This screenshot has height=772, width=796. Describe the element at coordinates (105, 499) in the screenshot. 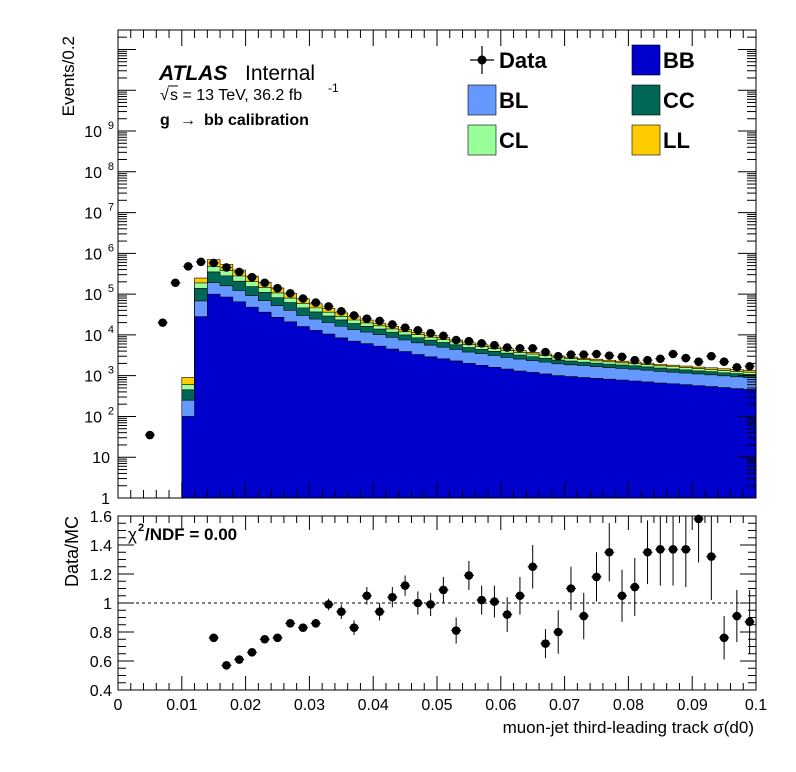

I see `y-tick-label: 1` at that location.